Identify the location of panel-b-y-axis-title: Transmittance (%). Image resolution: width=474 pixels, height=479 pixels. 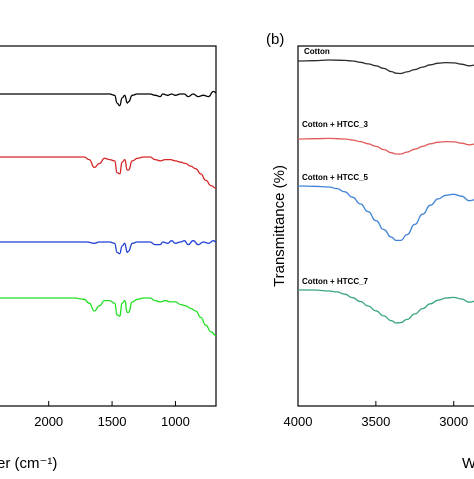
(279, 226).